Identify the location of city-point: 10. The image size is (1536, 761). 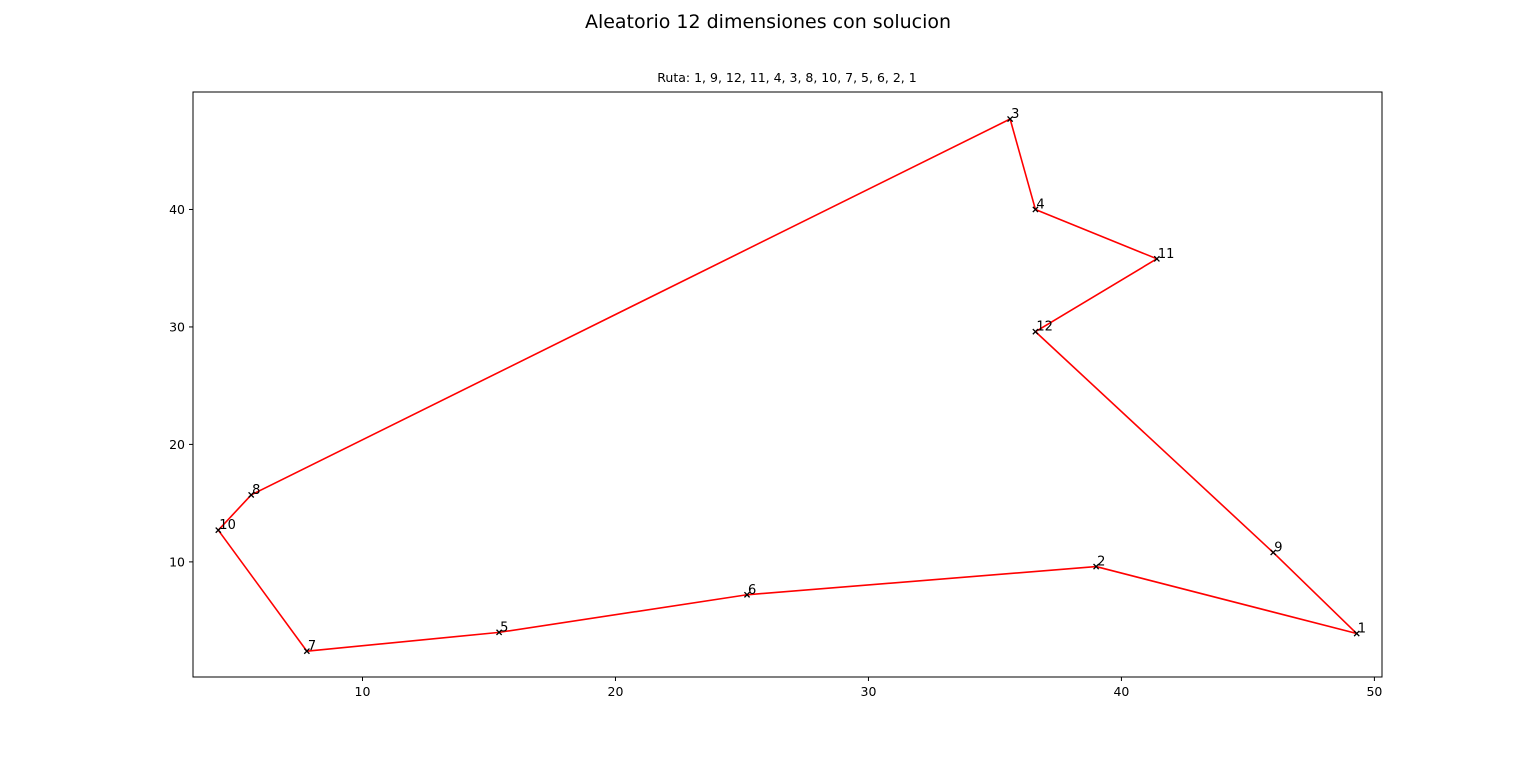
(225, 526).